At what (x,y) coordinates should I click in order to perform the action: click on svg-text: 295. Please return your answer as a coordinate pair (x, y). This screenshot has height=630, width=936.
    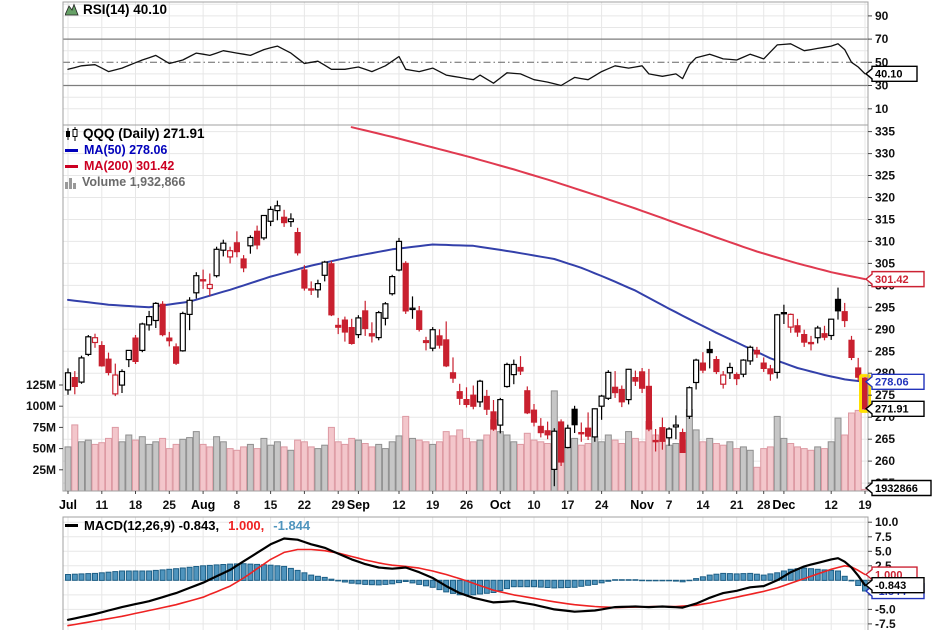
    Looking at the image, I should click on (885, 307).